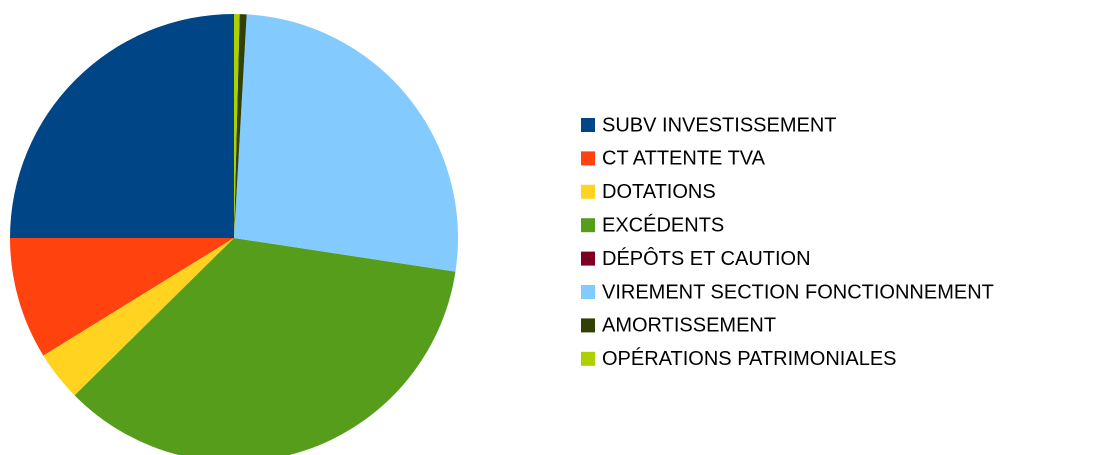 The image size is (1116, 455). Describe the element at coordinates (706, 258) in the screenshot. I see `legend-label: DÉPÔTS ET CAUTION` at that location.